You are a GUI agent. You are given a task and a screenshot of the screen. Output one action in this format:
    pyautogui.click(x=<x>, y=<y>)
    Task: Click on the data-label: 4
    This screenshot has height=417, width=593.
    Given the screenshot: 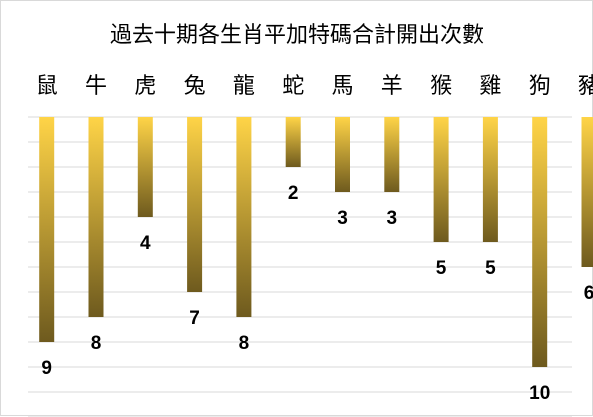 What is the action you would take?
    pyautogui.click(x=145, y=243)
    